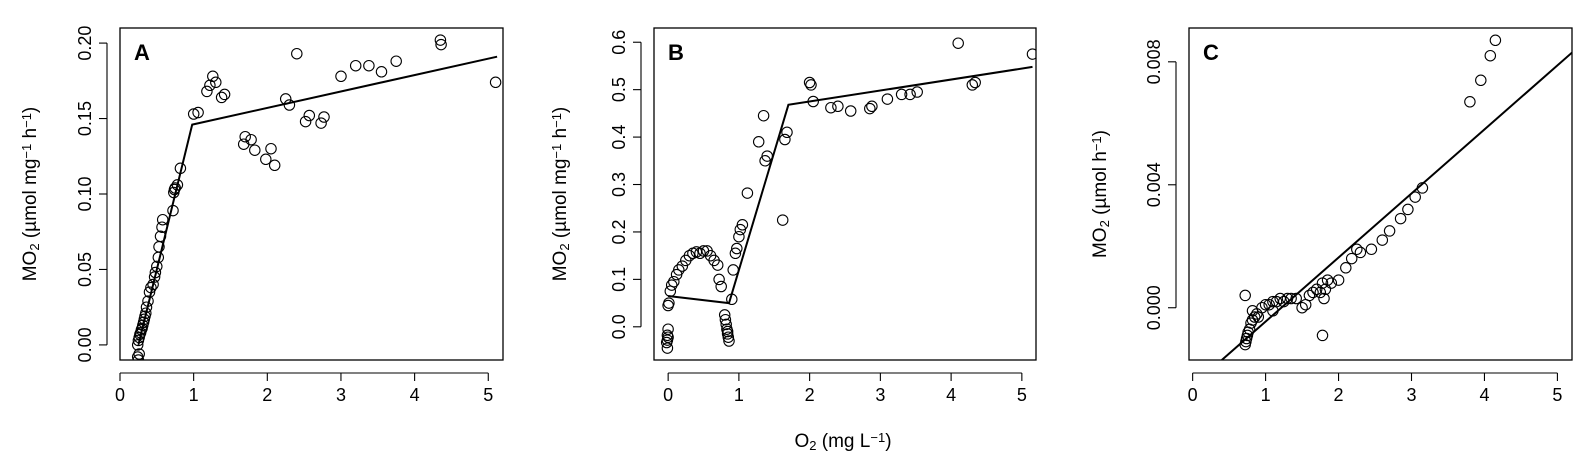 The height and width of the screenshot is (471, 1592). Describe the element at coordinates (85, 269) in the screenshot. I see `panel-a-y-tick-label: 0.05` at that location.